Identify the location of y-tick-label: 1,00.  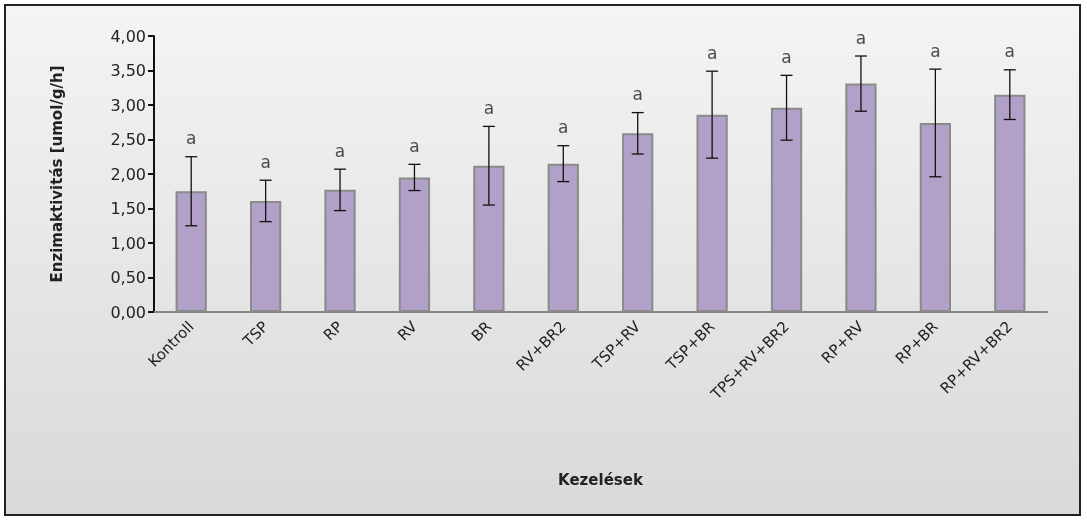
(128, 243).